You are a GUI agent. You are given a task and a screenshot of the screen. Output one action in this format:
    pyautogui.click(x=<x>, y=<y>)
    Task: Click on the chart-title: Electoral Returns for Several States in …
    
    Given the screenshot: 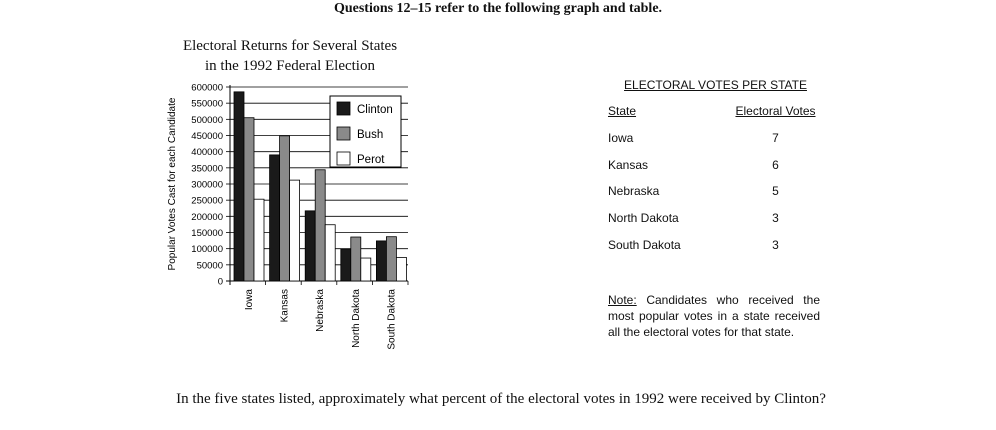 What is the action you would take?
    pyautogui.click(x=290, y=56)
    